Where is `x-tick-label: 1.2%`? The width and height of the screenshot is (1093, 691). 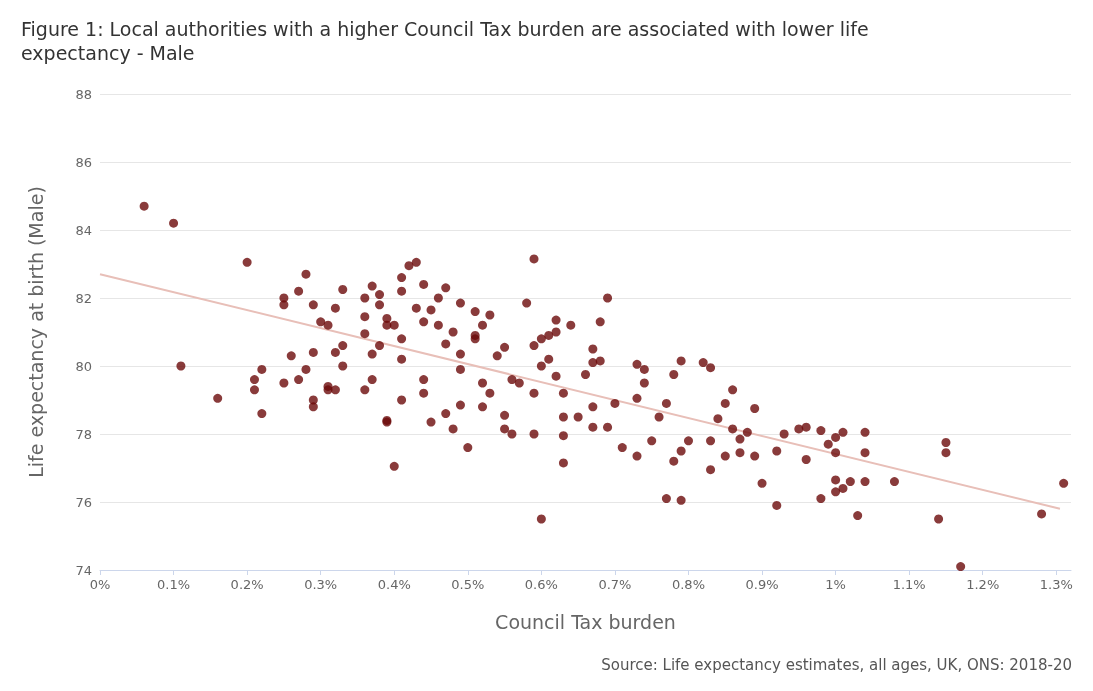
x-tick-label: 1.2% is located at coordinates (983, 584).